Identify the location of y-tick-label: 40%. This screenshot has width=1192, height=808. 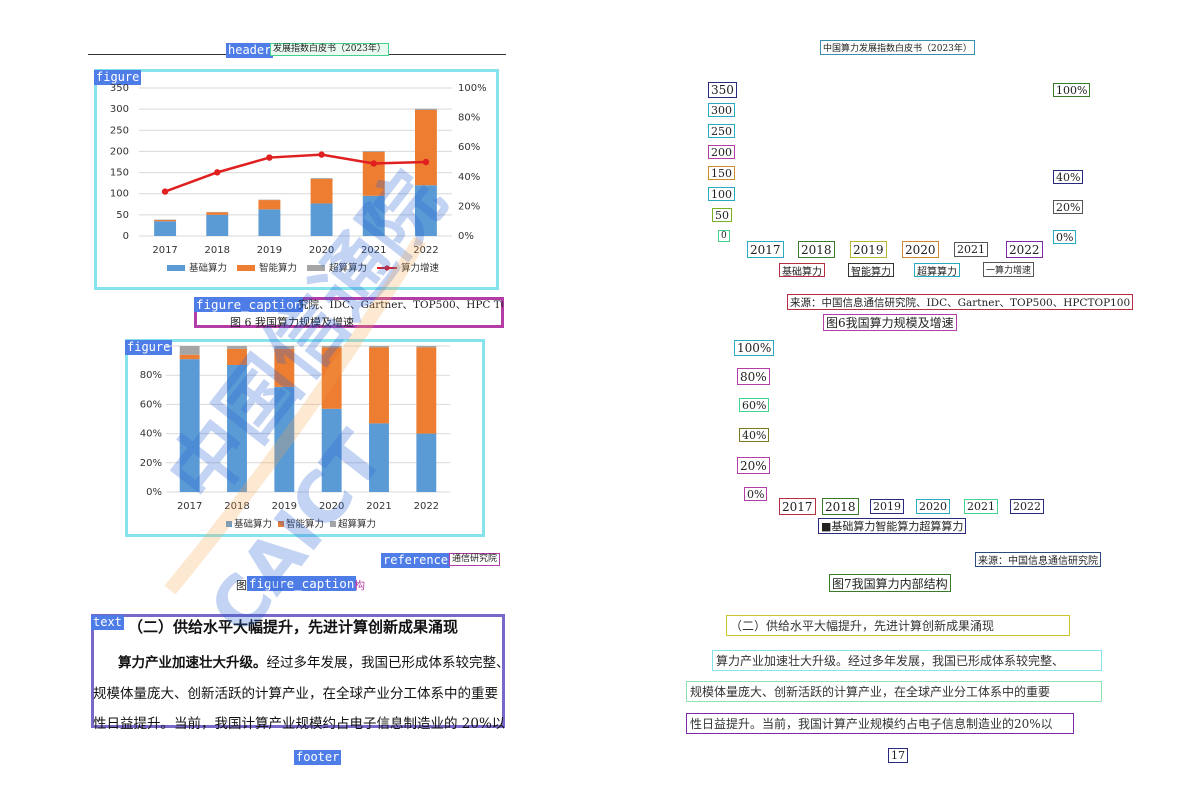
(151, 434).